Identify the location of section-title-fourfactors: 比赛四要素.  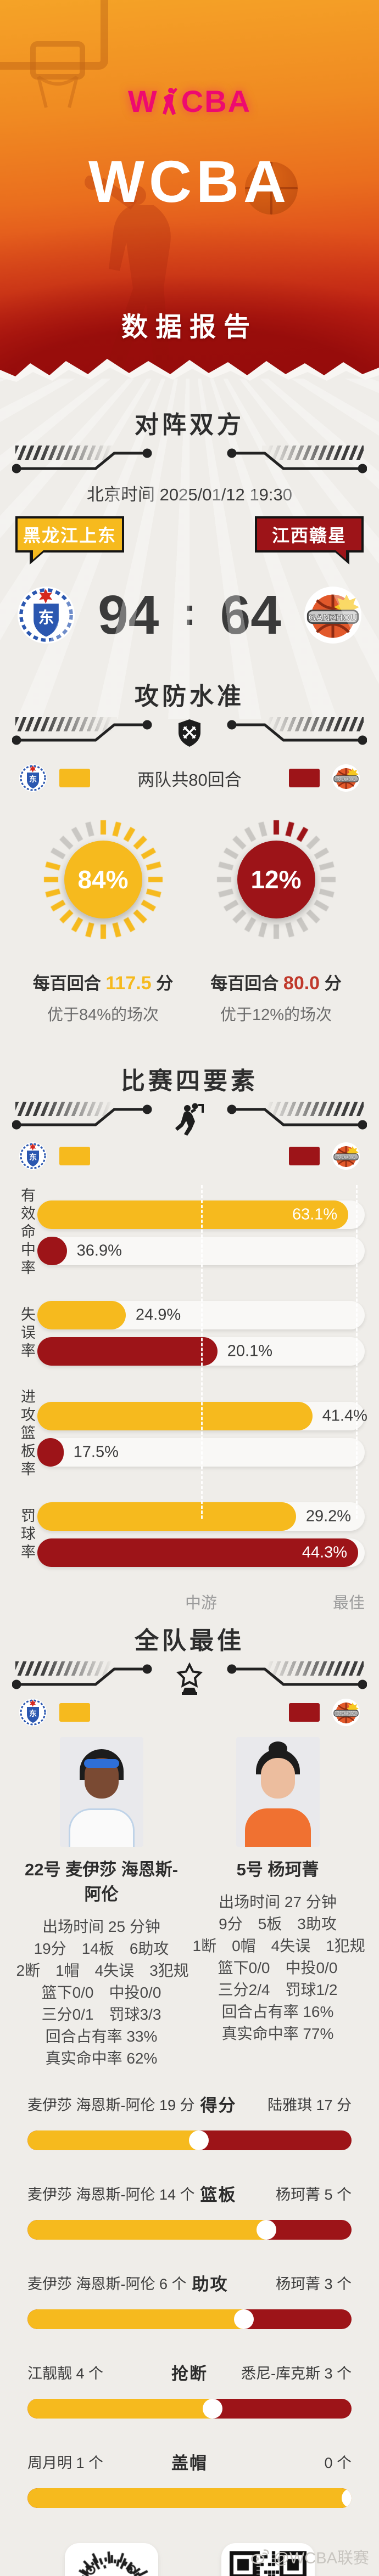
(189, 1081).